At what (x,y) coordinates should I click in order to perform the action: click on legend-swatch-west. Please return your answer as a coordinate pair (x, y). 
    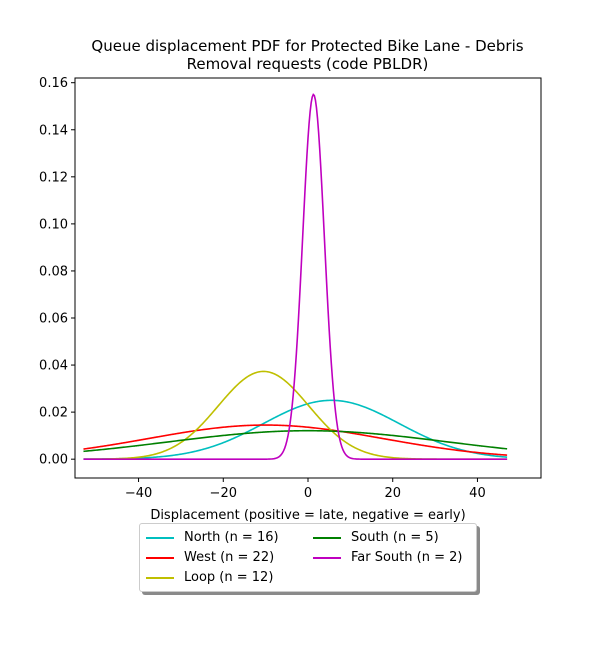
    Looking at the image, I should click on (160, 557).